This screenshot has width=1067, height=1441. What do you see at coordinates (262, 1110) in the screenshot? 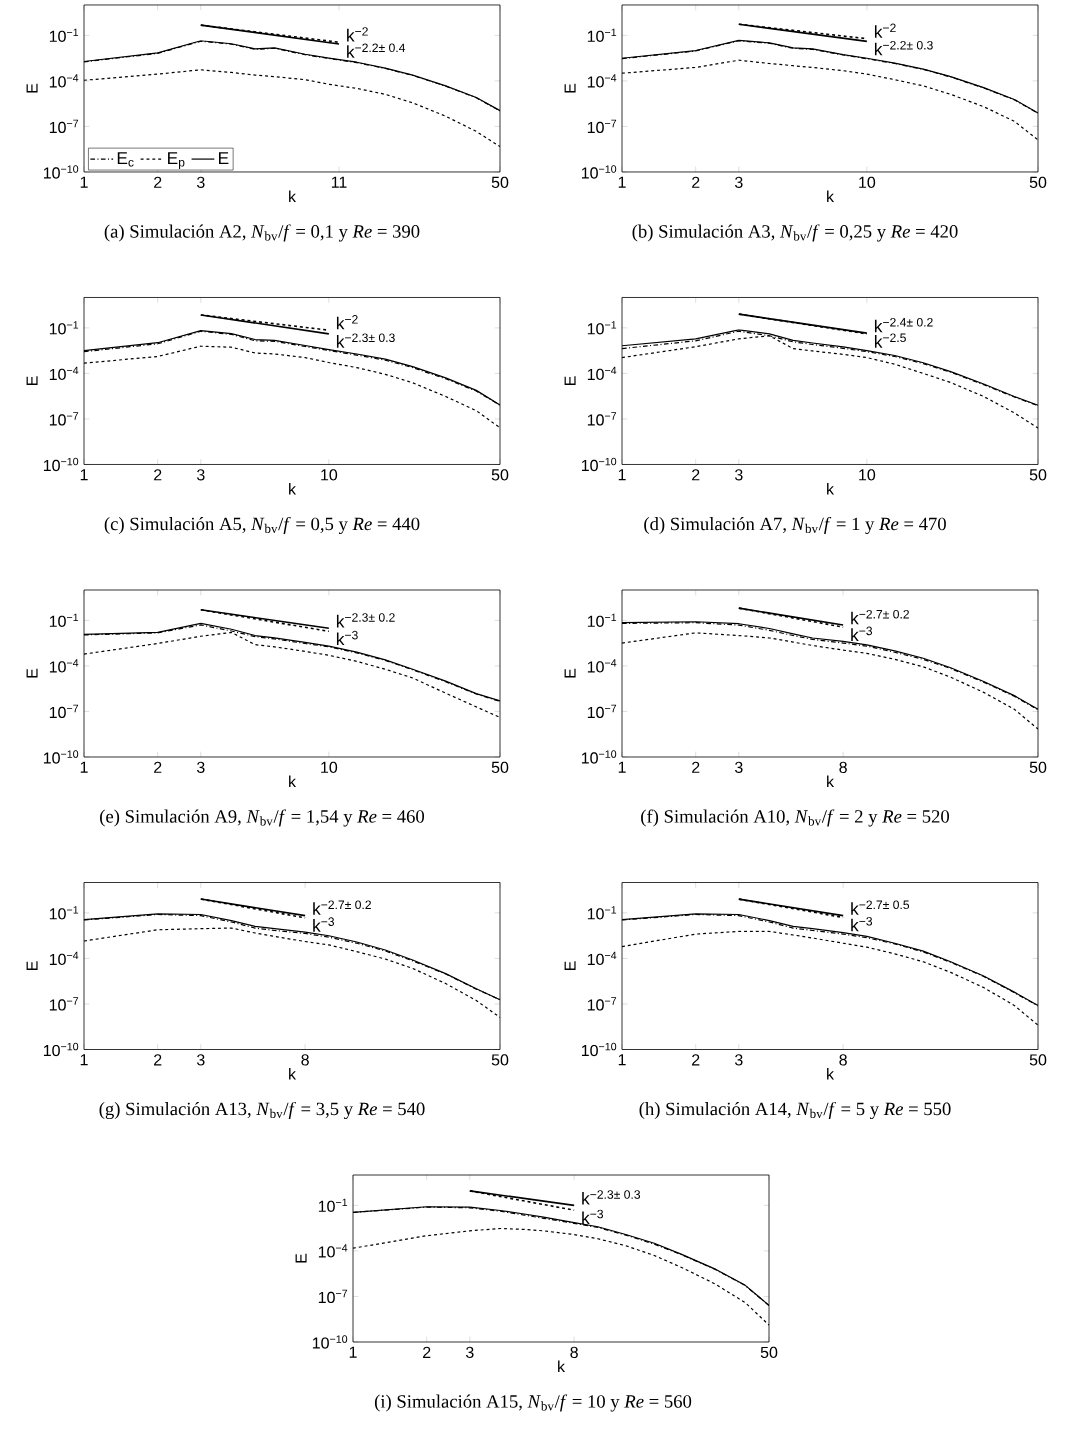
I see `text: (g) Simulación A13, N$_{bv}$/f = 3,5 y Re = 540` at bounding box center [262, 1110].